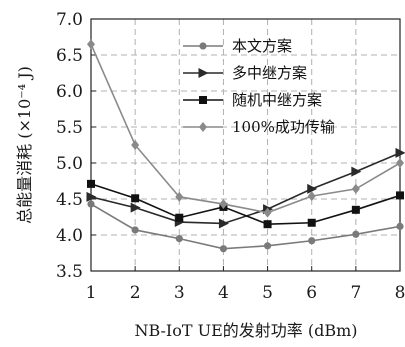 The image size is (405, 347). What do you see at coordinates (69, 56) in the screenshot?
I see `y-tick-label: 6.5` at bounding box center [69, 56].